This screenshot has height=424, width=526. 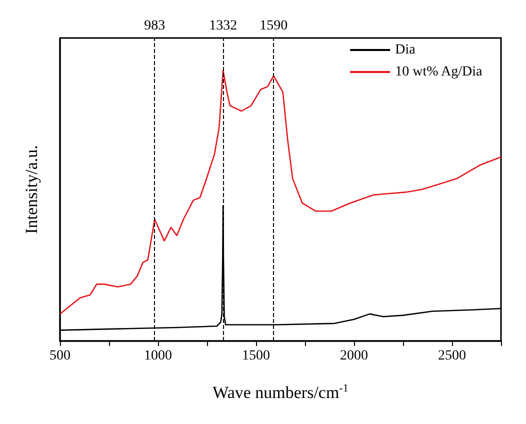 I want to click on x-tick-label: 500, so click(x=60, y=356).